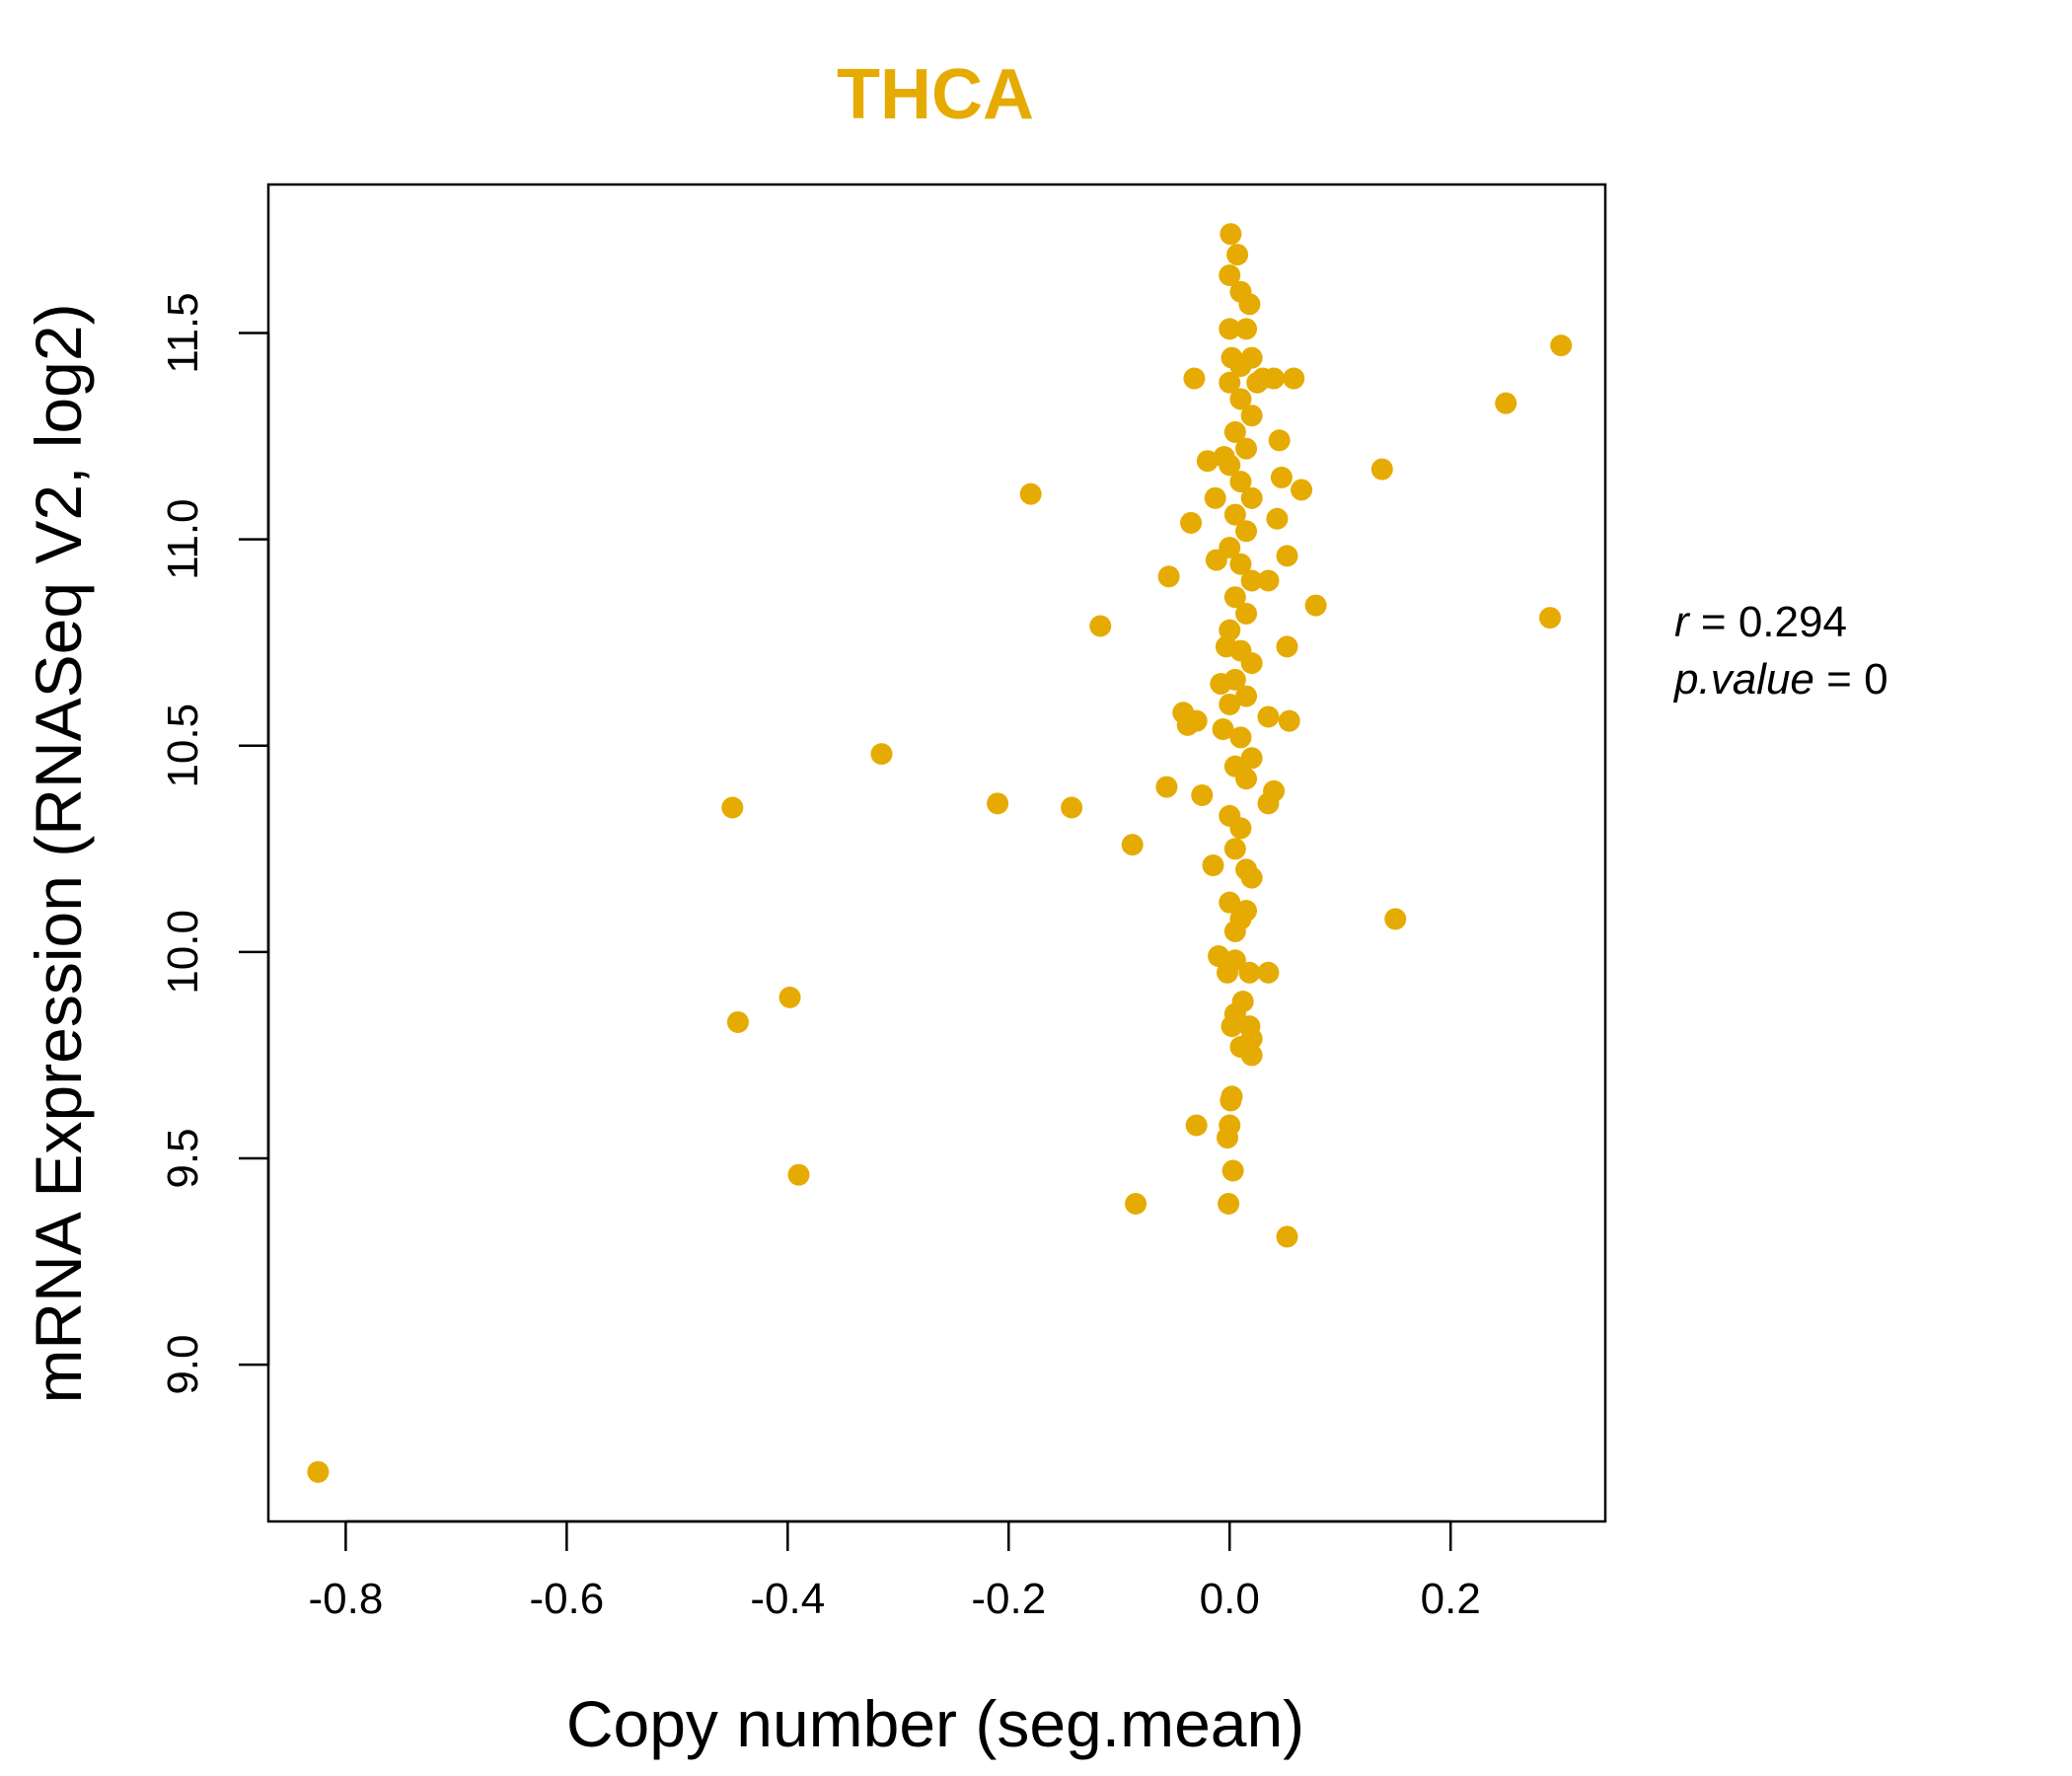  I want to click on x-tick-label: 0.0, so click(1230, 1599).